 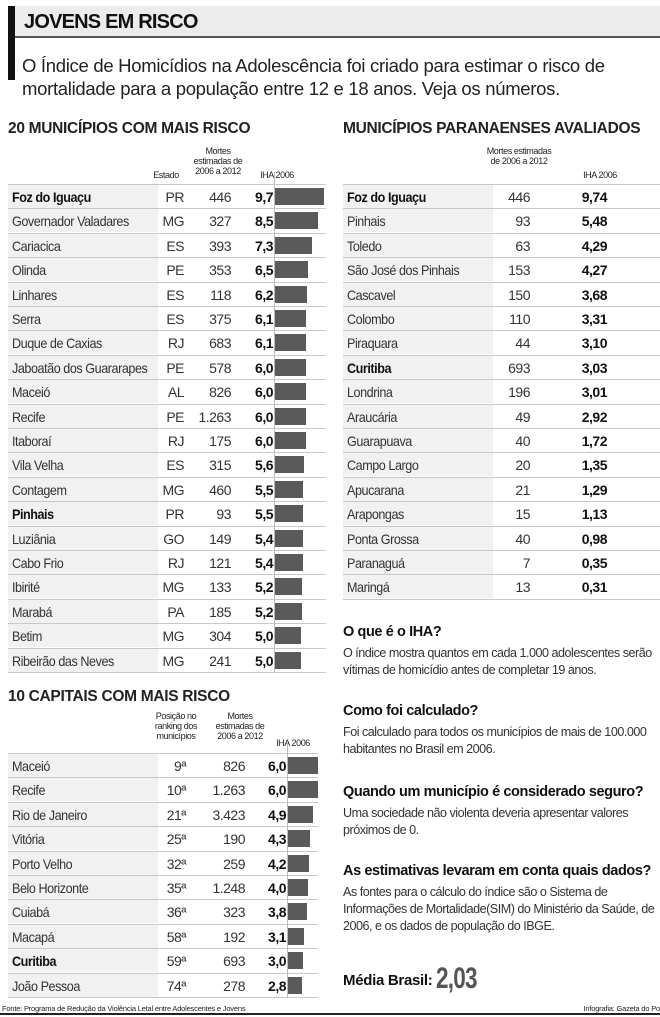 What do you see at coordinates (33, 514) in the screenshot?
I see `row-name: Pinhais` at bounding box center [33, 514].